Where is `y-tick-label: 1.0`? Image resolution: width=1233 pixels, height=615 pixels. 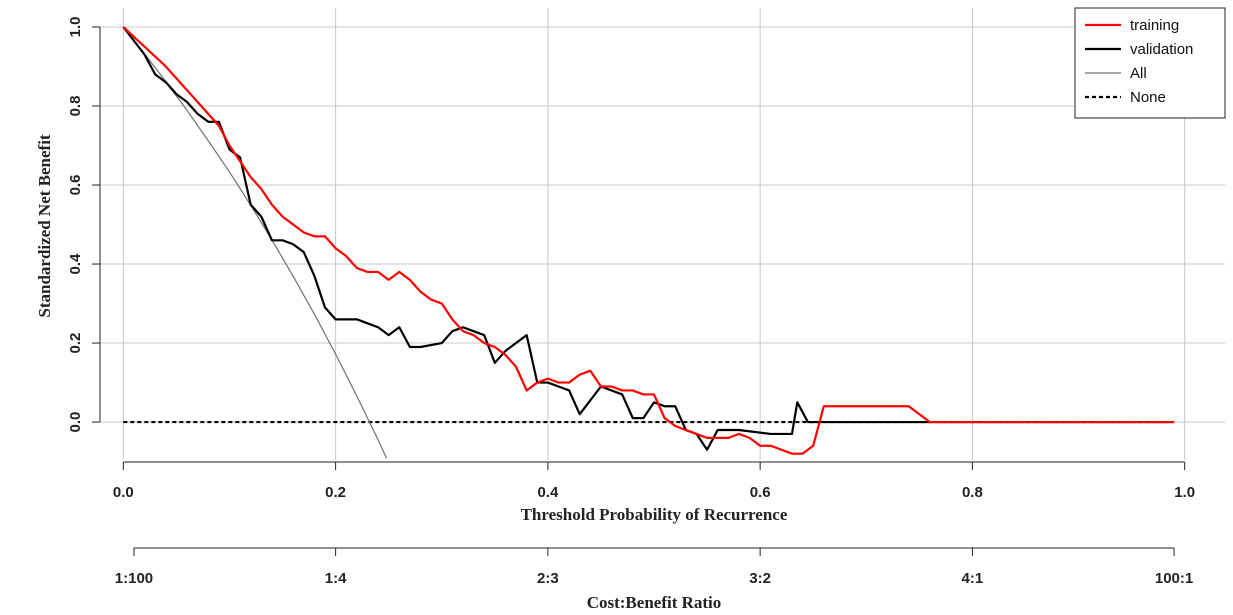
y-tick-label: 1.0 is located at coordinates (75, 27).